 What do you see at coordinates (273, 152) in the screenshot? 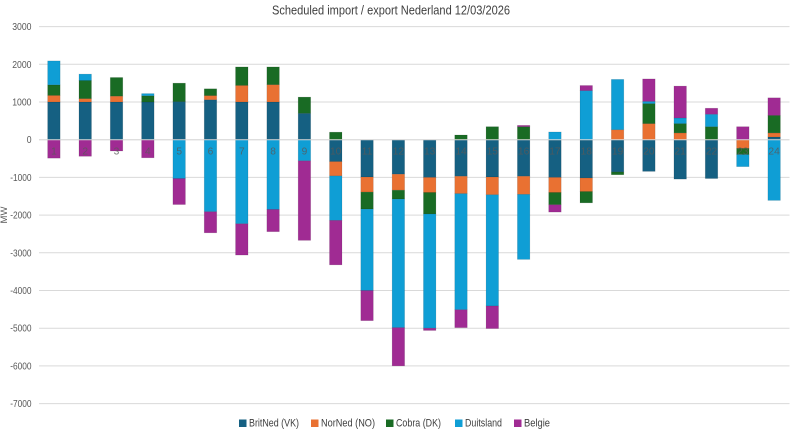
I see `svg-text: 8` at bounding box center [273, 152].